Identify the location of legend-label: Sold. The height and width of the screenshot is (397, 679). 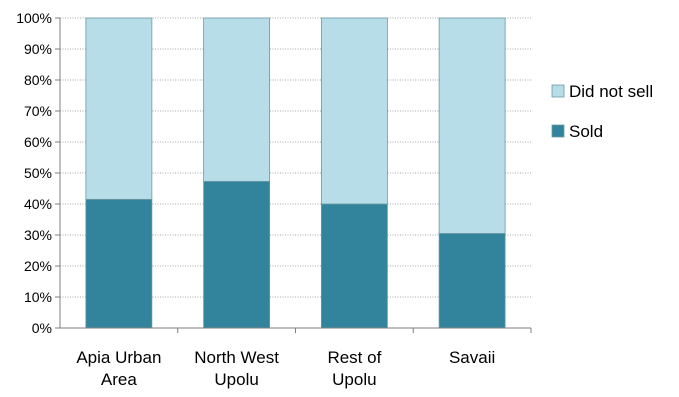
(586, 131).